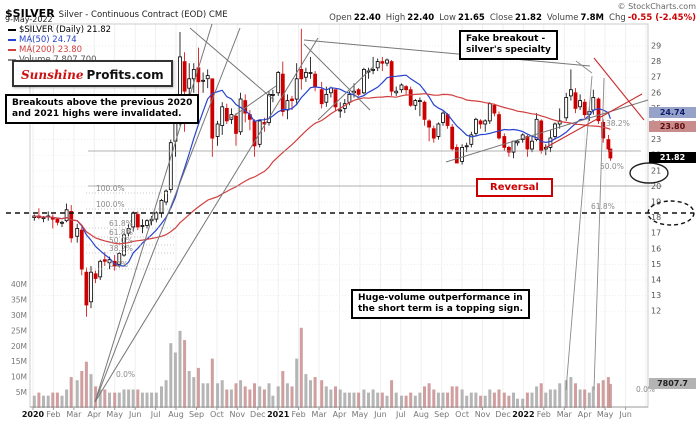 Image resolution: width=700 pixels, height=428 pixels. What do you see at coordinates (30, 13) in the screenshot?
I see `symbol-label: $SILVER` at bounding box center [30, 13].